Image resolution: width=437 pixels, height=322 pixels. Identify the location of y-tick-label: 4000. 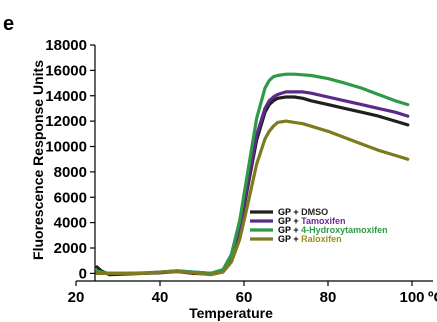
(70, 223).